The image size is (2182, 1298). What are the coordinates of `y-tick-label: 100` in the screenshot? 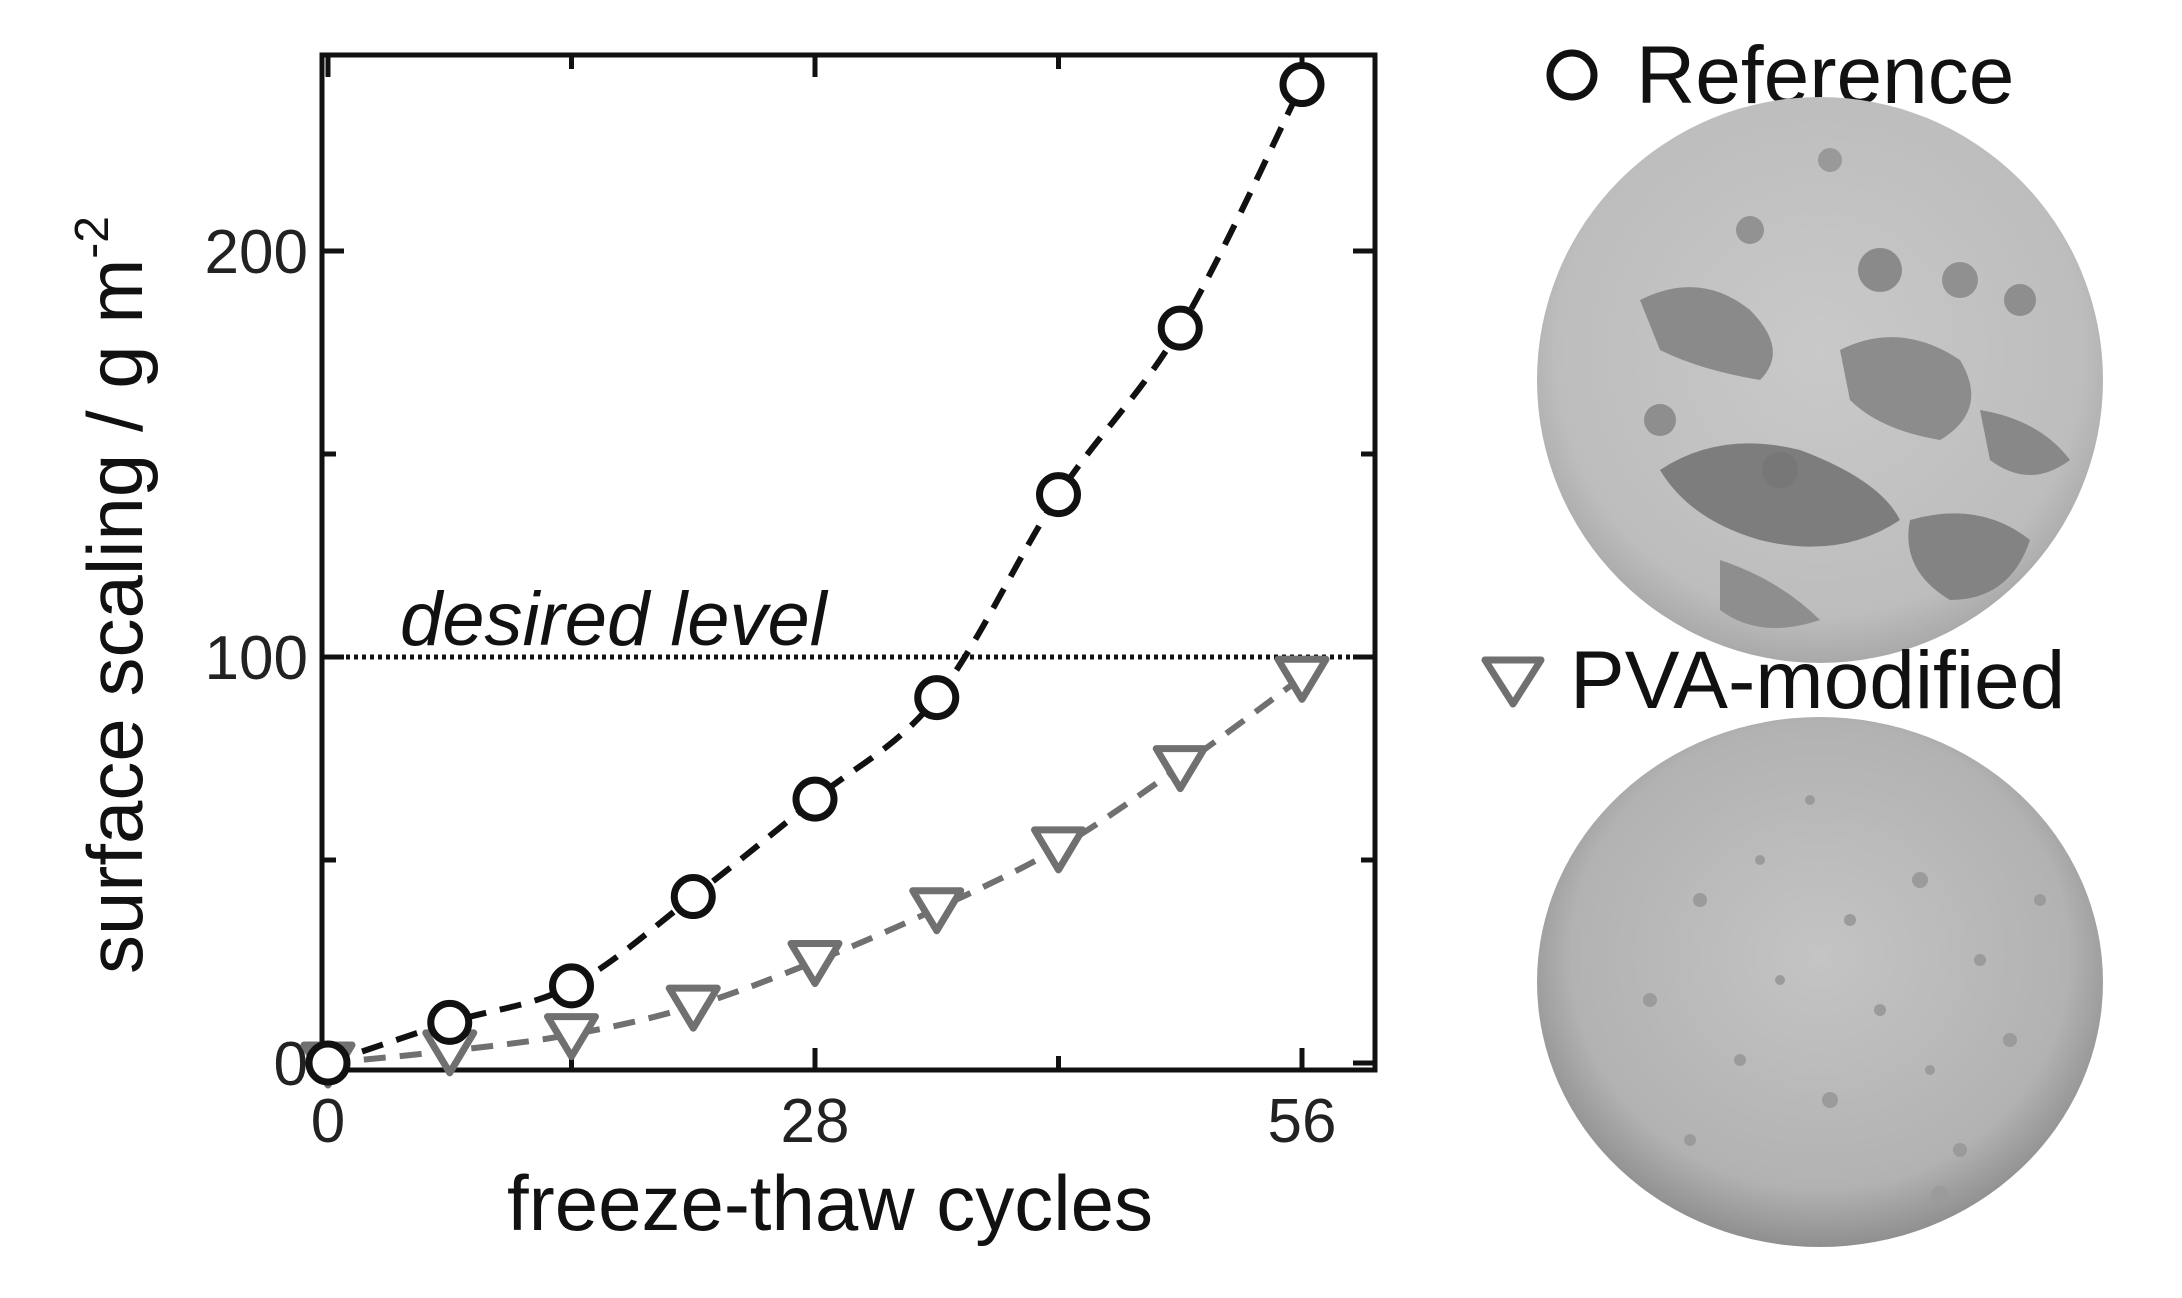 It's located at (256, 658).